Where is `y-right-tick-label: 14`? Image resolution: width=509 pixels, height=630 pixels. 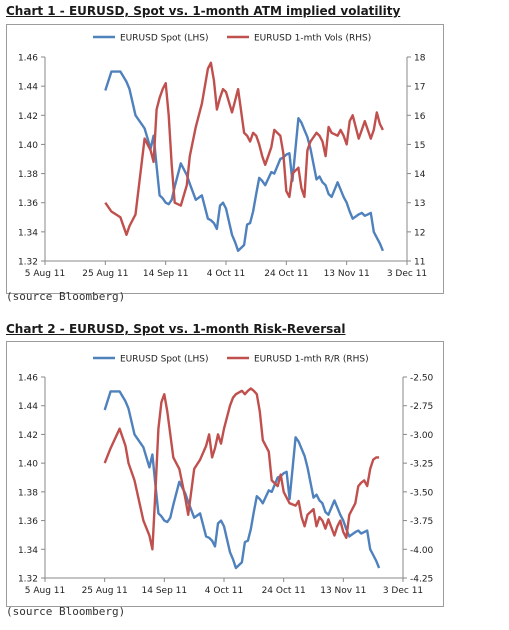 y-right-tick-label: 14 is located at coordinates (420, 175).